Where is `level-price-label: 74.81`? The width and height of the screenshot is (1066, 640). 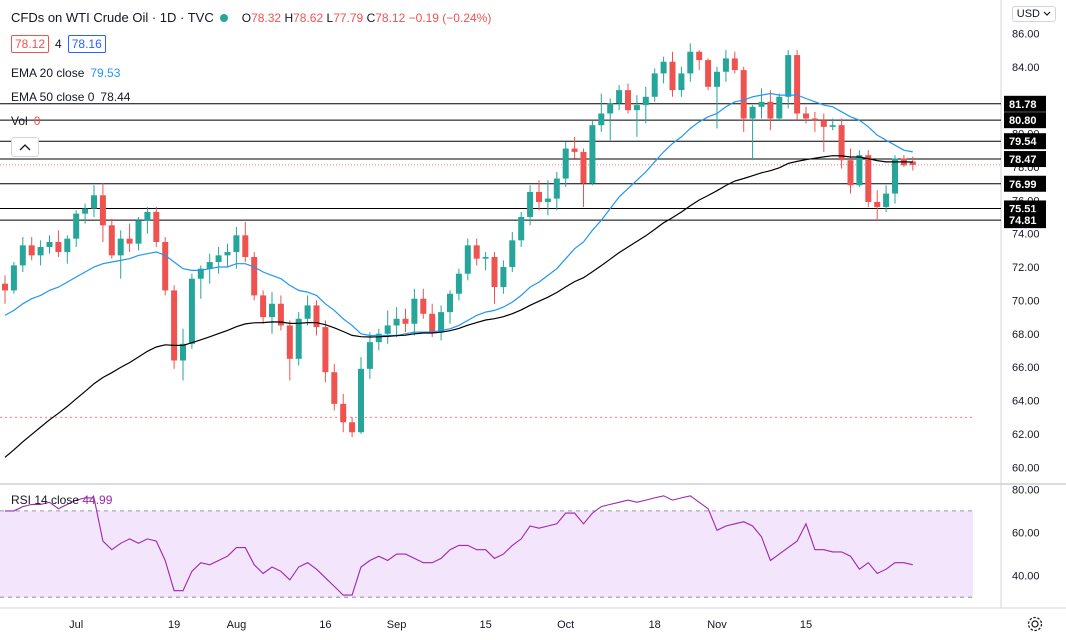 level-price-label: 74.81 is located at coordinates (1025, 220).